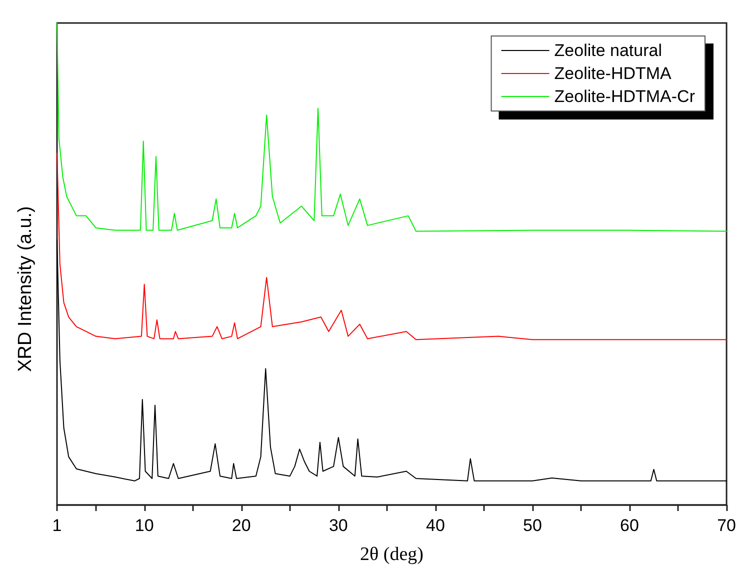 The width and height of the screenshot is (747, 578). What do you see at coordinates (241, 525) in the screenshot?
I see `x-tick-label: 20` at bounding box center [241, 525].